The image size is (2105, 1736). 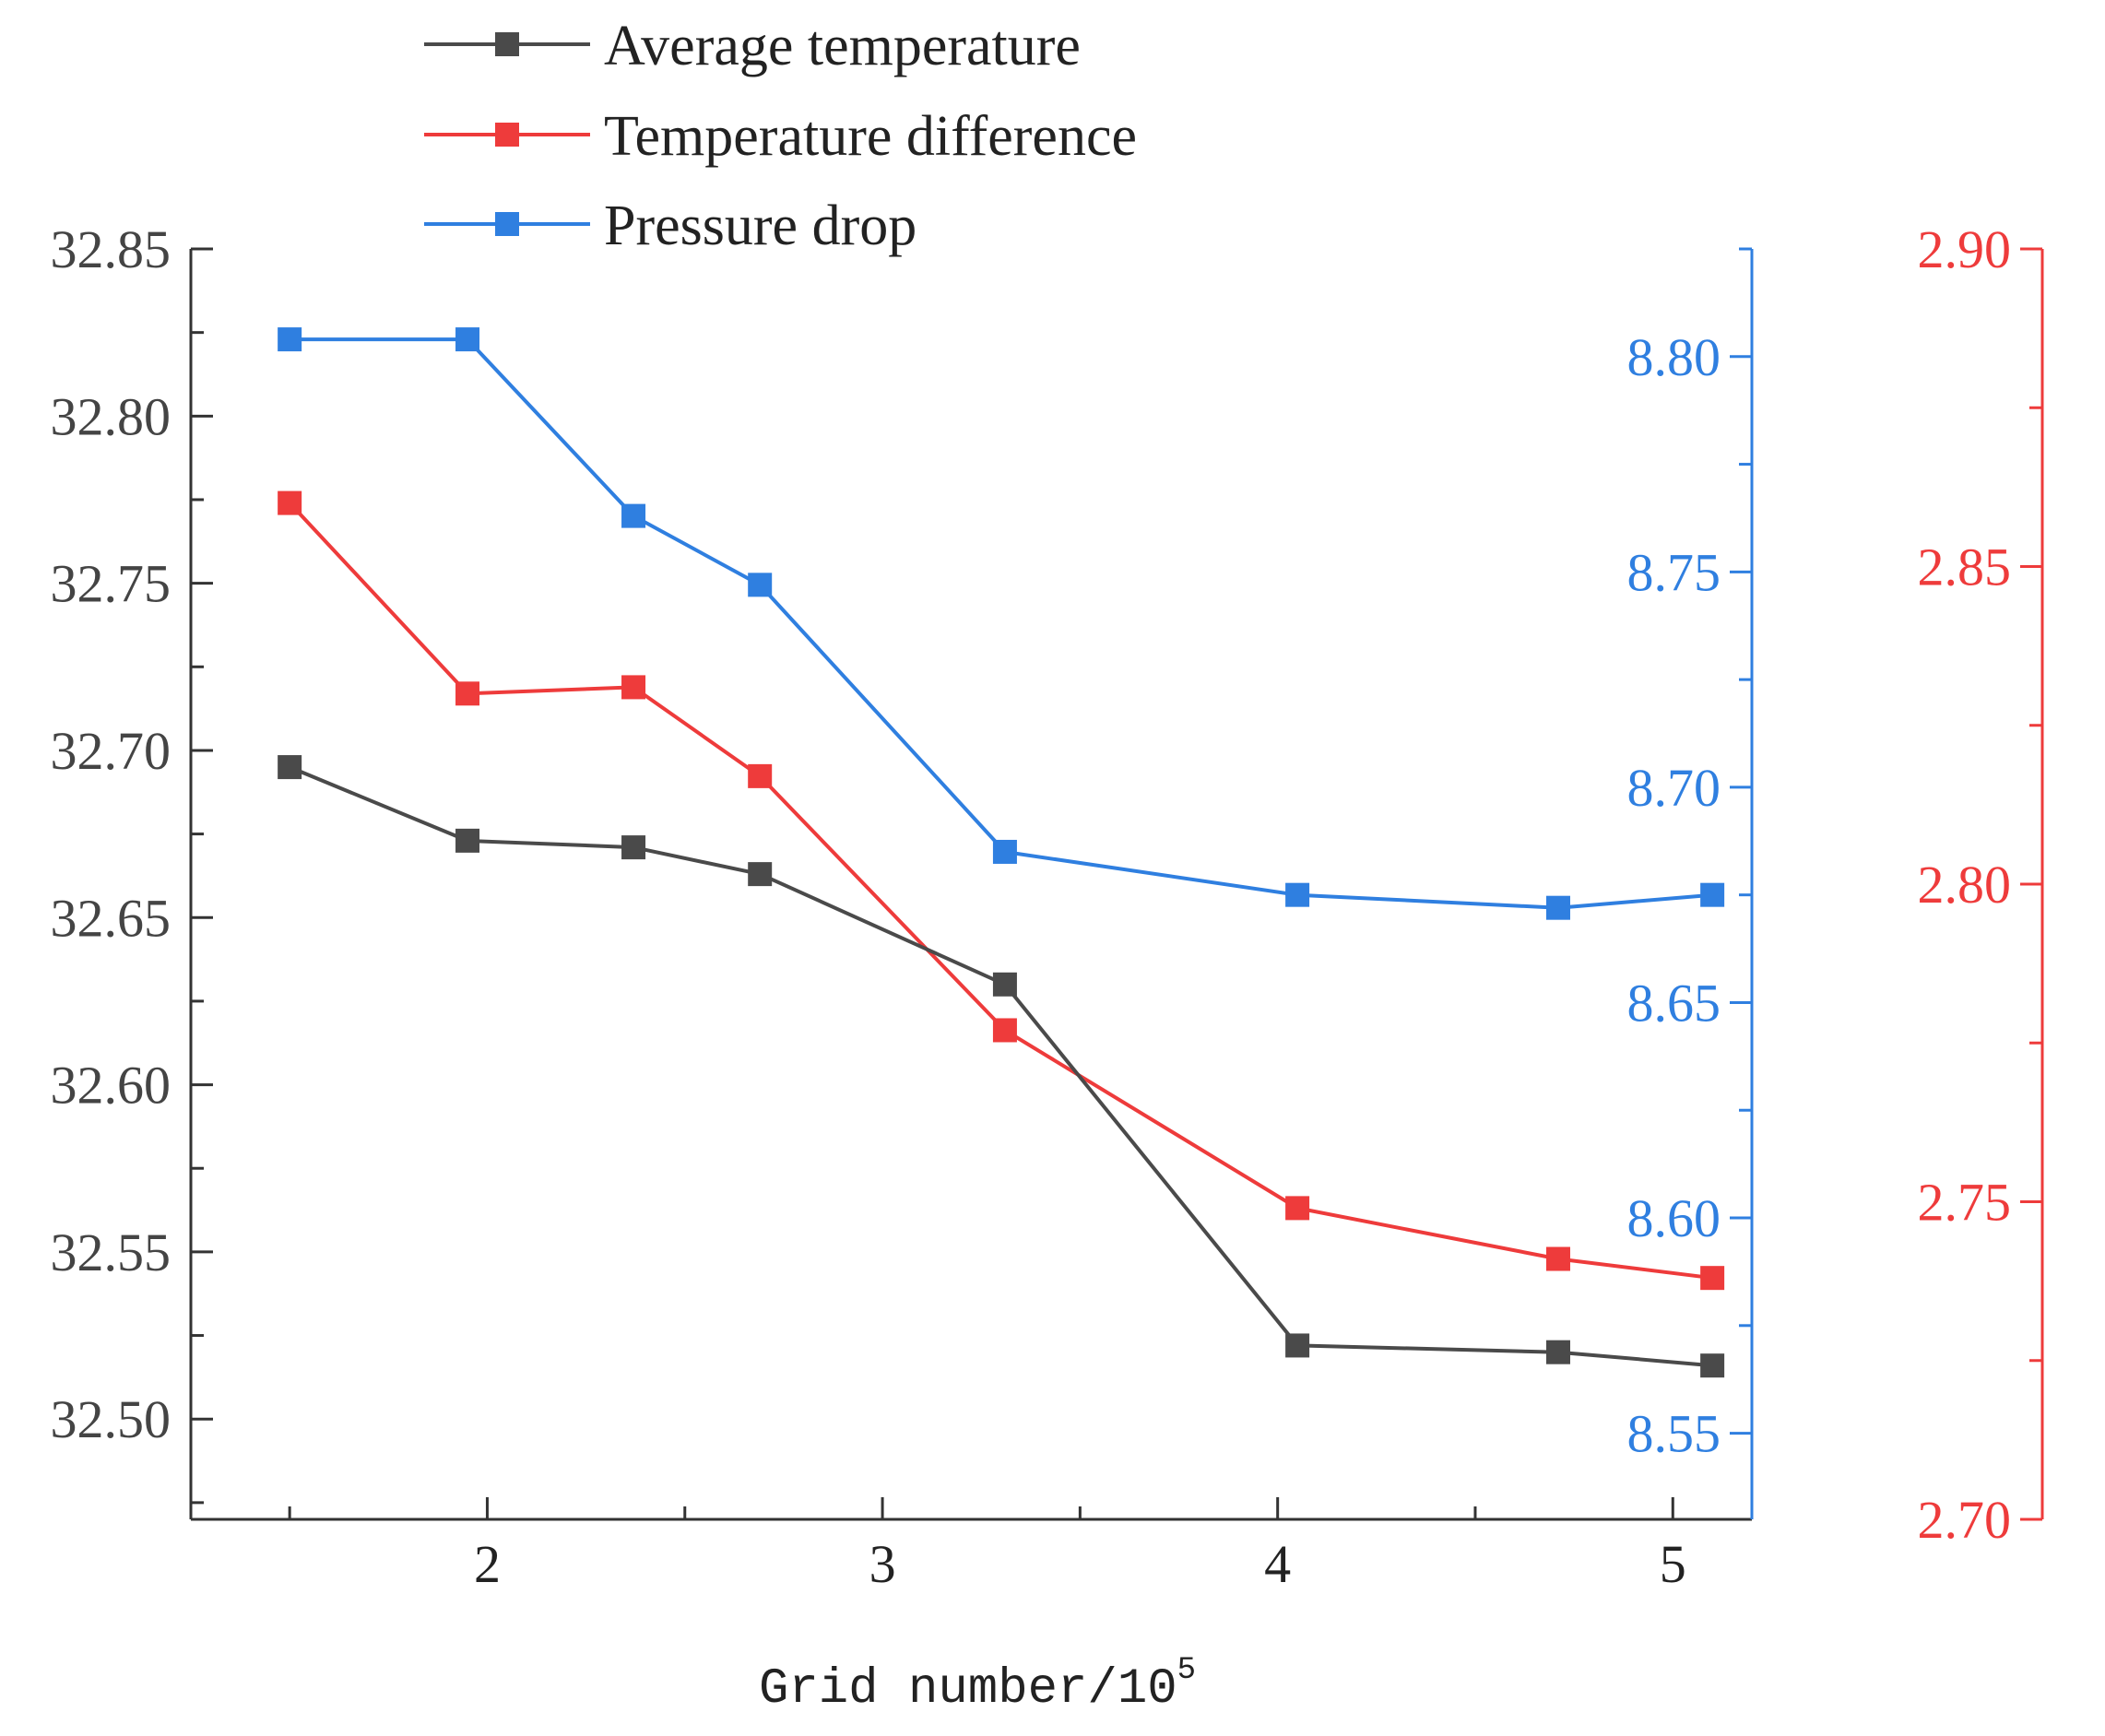 What do you see at coordinates (1674, 357) in the screenshot?
I see `blue-tick-label: 8.80` at bounding box center [1674, 357].